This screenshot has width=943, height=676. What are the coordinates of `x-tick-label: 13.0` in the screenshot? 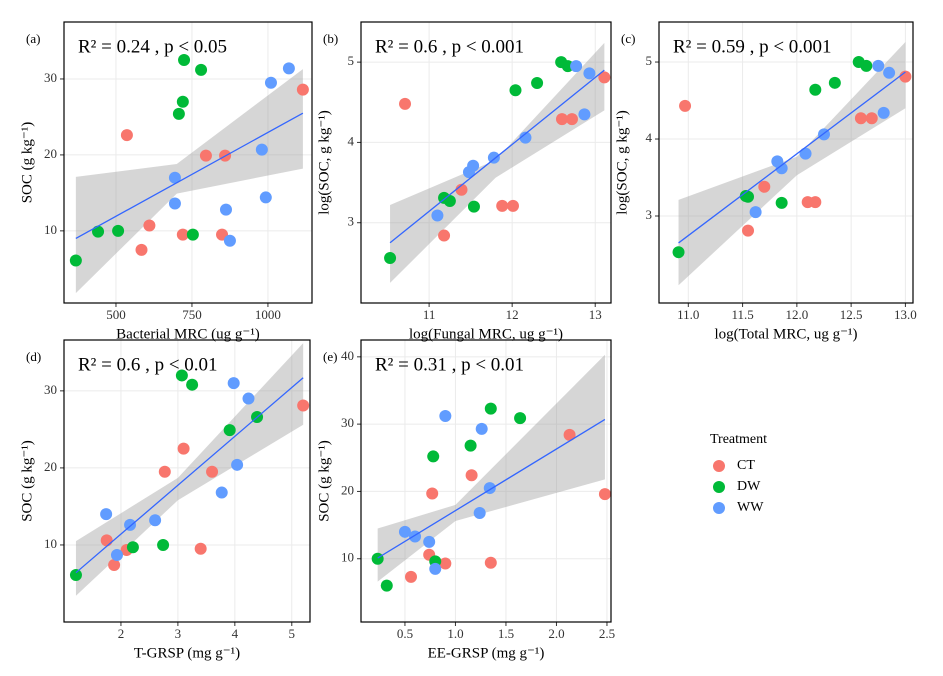 It's located at (905, 314).